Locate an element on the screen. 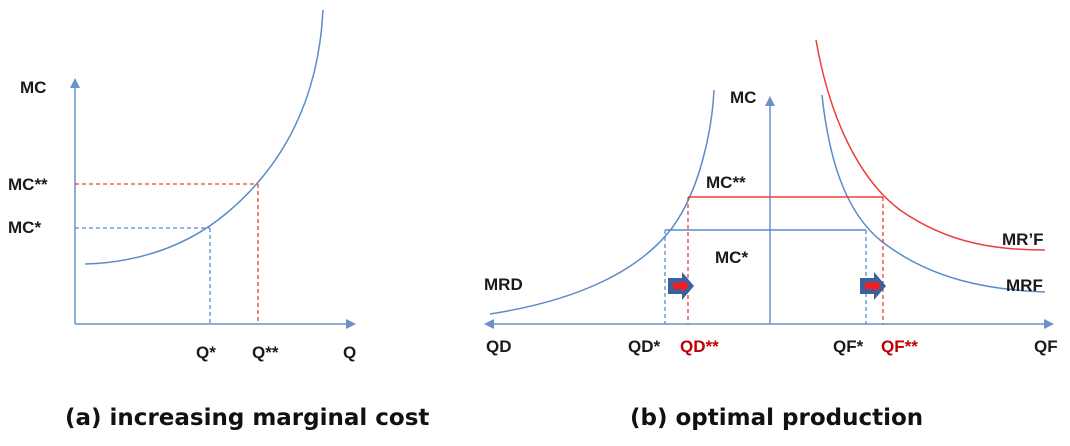 The image size is (1070, 446). panel-b-y-axis-label: MC is located at coordinates (743, 97).